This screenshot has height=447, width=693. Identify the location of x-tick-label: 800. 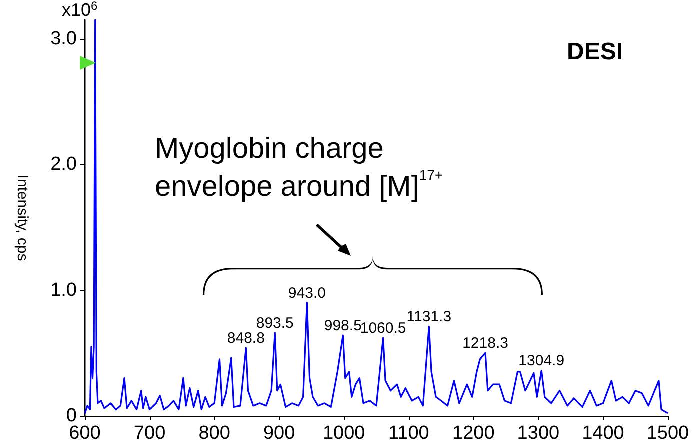
(214, 433).